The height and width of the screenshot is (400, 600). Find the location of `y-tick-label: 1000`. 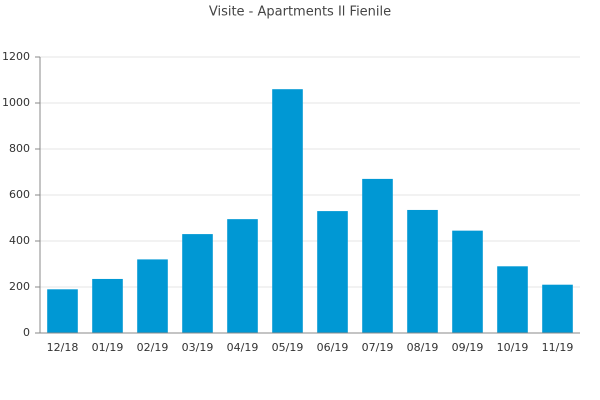

y-tick-label: 1000 is located at coordinates (16, 102).